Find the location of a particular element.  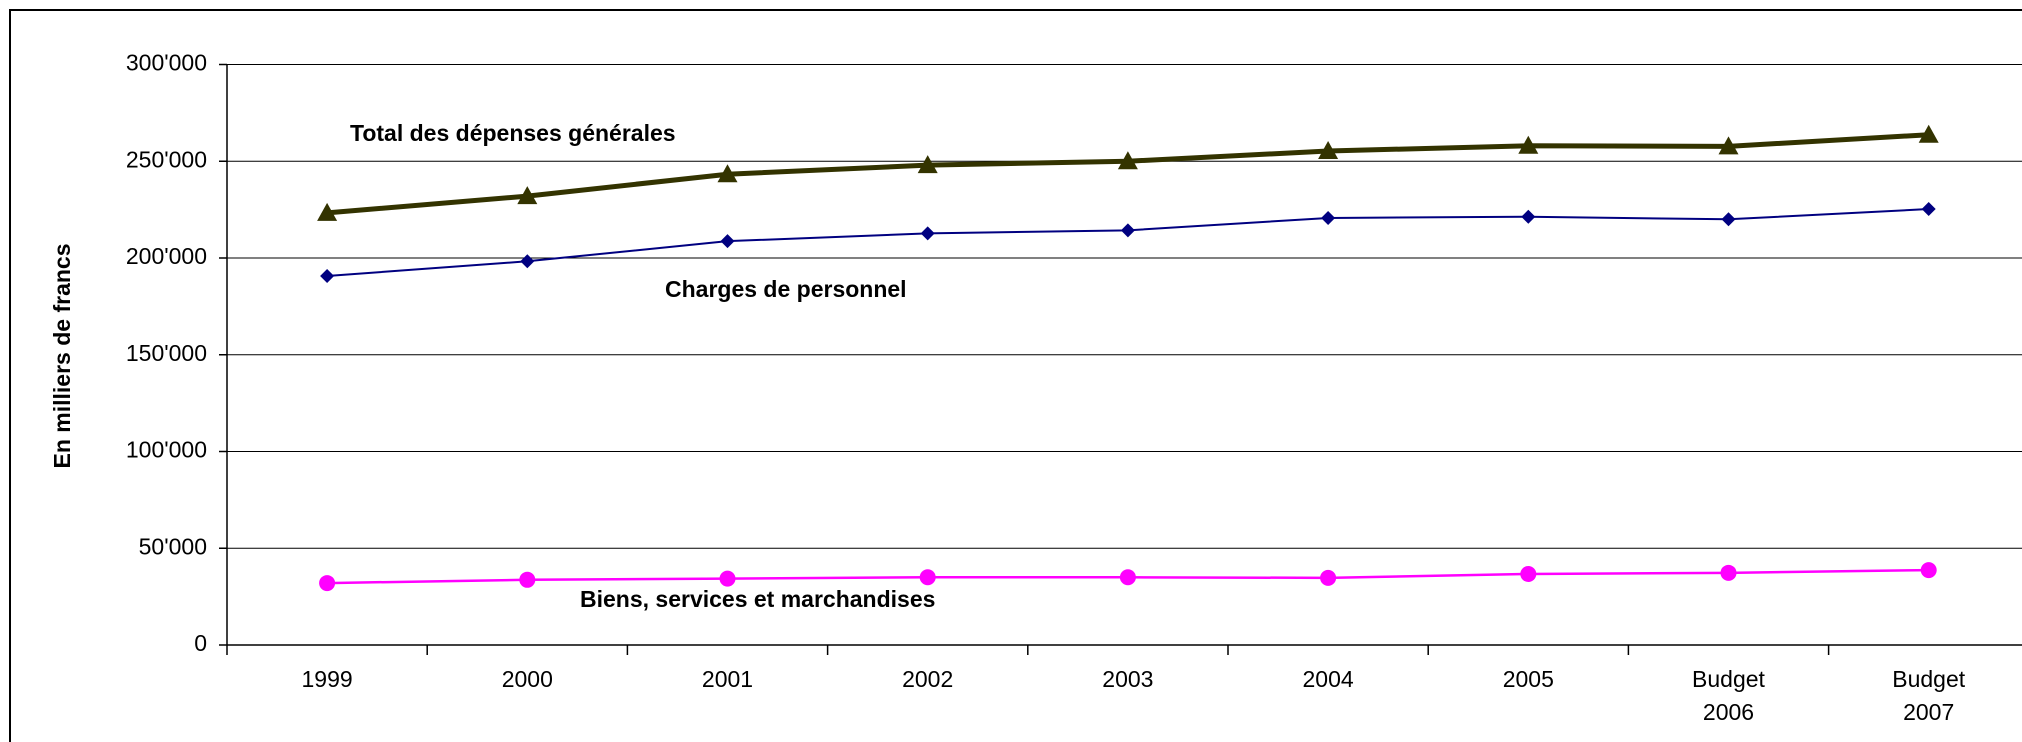

y-axis-label: En milliers de francs is located at coordinates (62, 356).